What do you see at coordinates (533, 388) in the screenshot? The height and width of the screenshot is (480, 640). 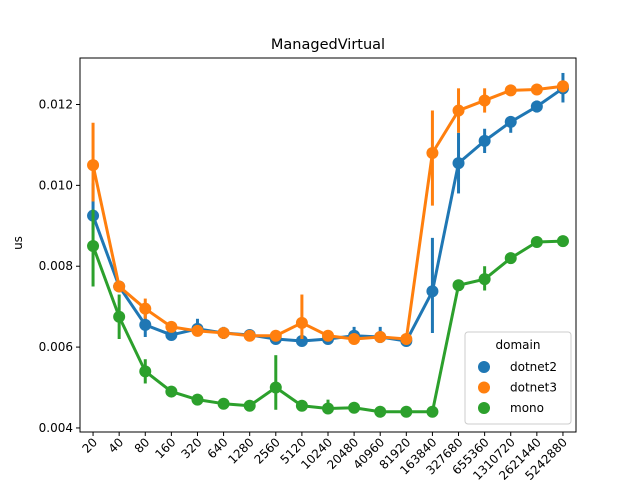 I see `legend-label-dotnet3: dotnet3` at bounding box center [533, 388].